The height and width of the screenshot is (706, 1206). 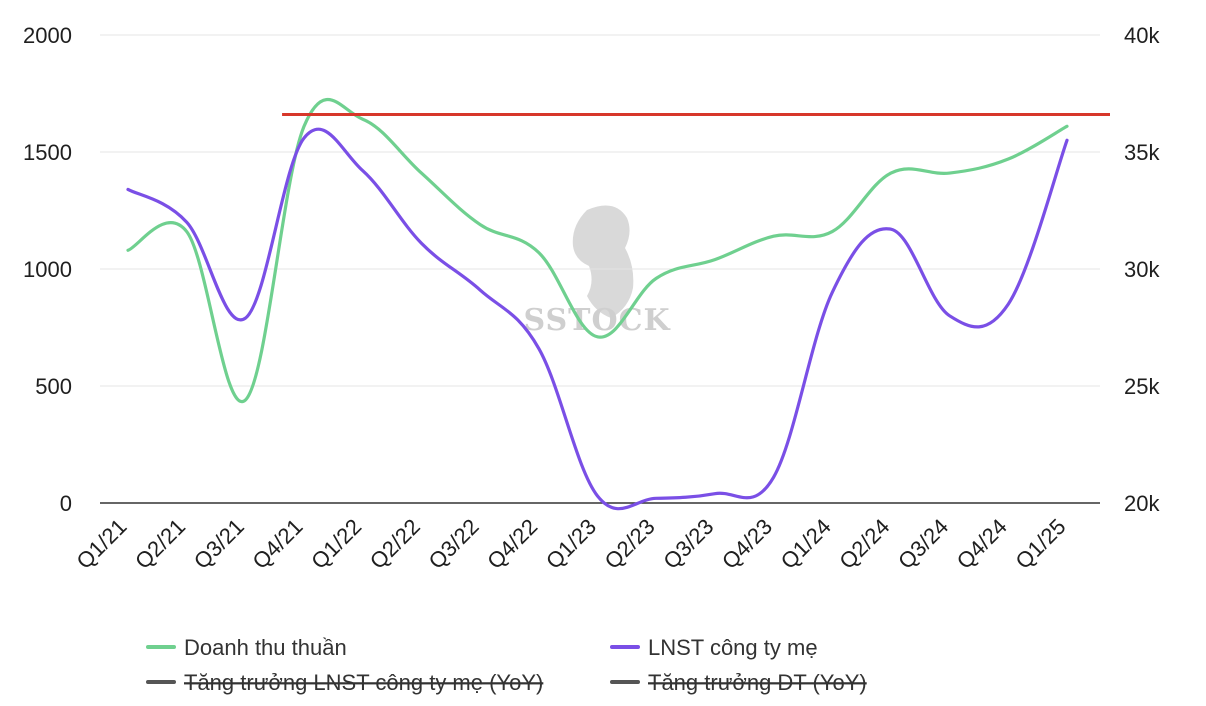 I want to click on left-tick-label: 1000, so click(x=47, y=269).